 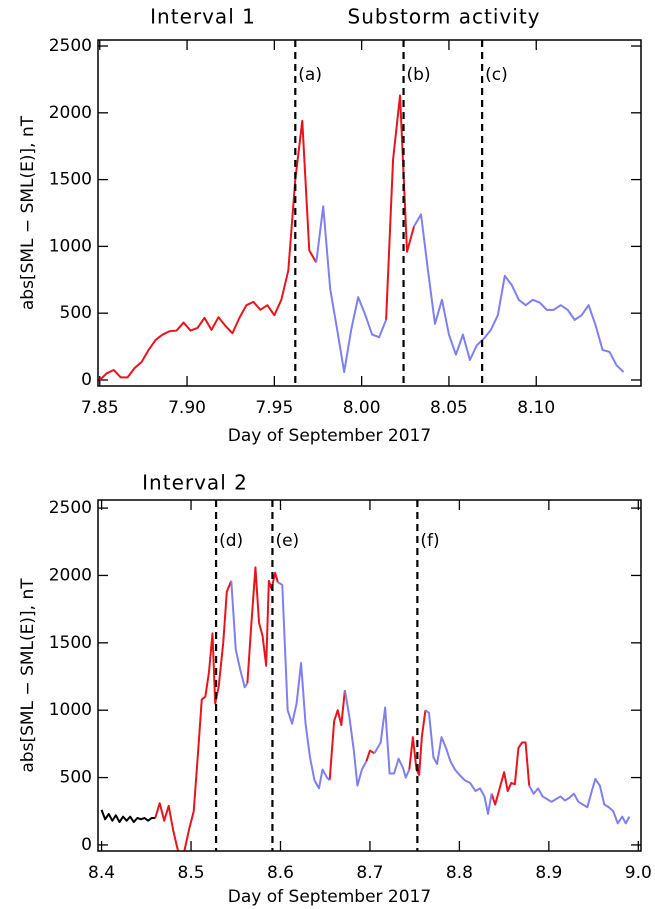 I want to click on x-tick-label: 7.90, so click(x=187, y=408).